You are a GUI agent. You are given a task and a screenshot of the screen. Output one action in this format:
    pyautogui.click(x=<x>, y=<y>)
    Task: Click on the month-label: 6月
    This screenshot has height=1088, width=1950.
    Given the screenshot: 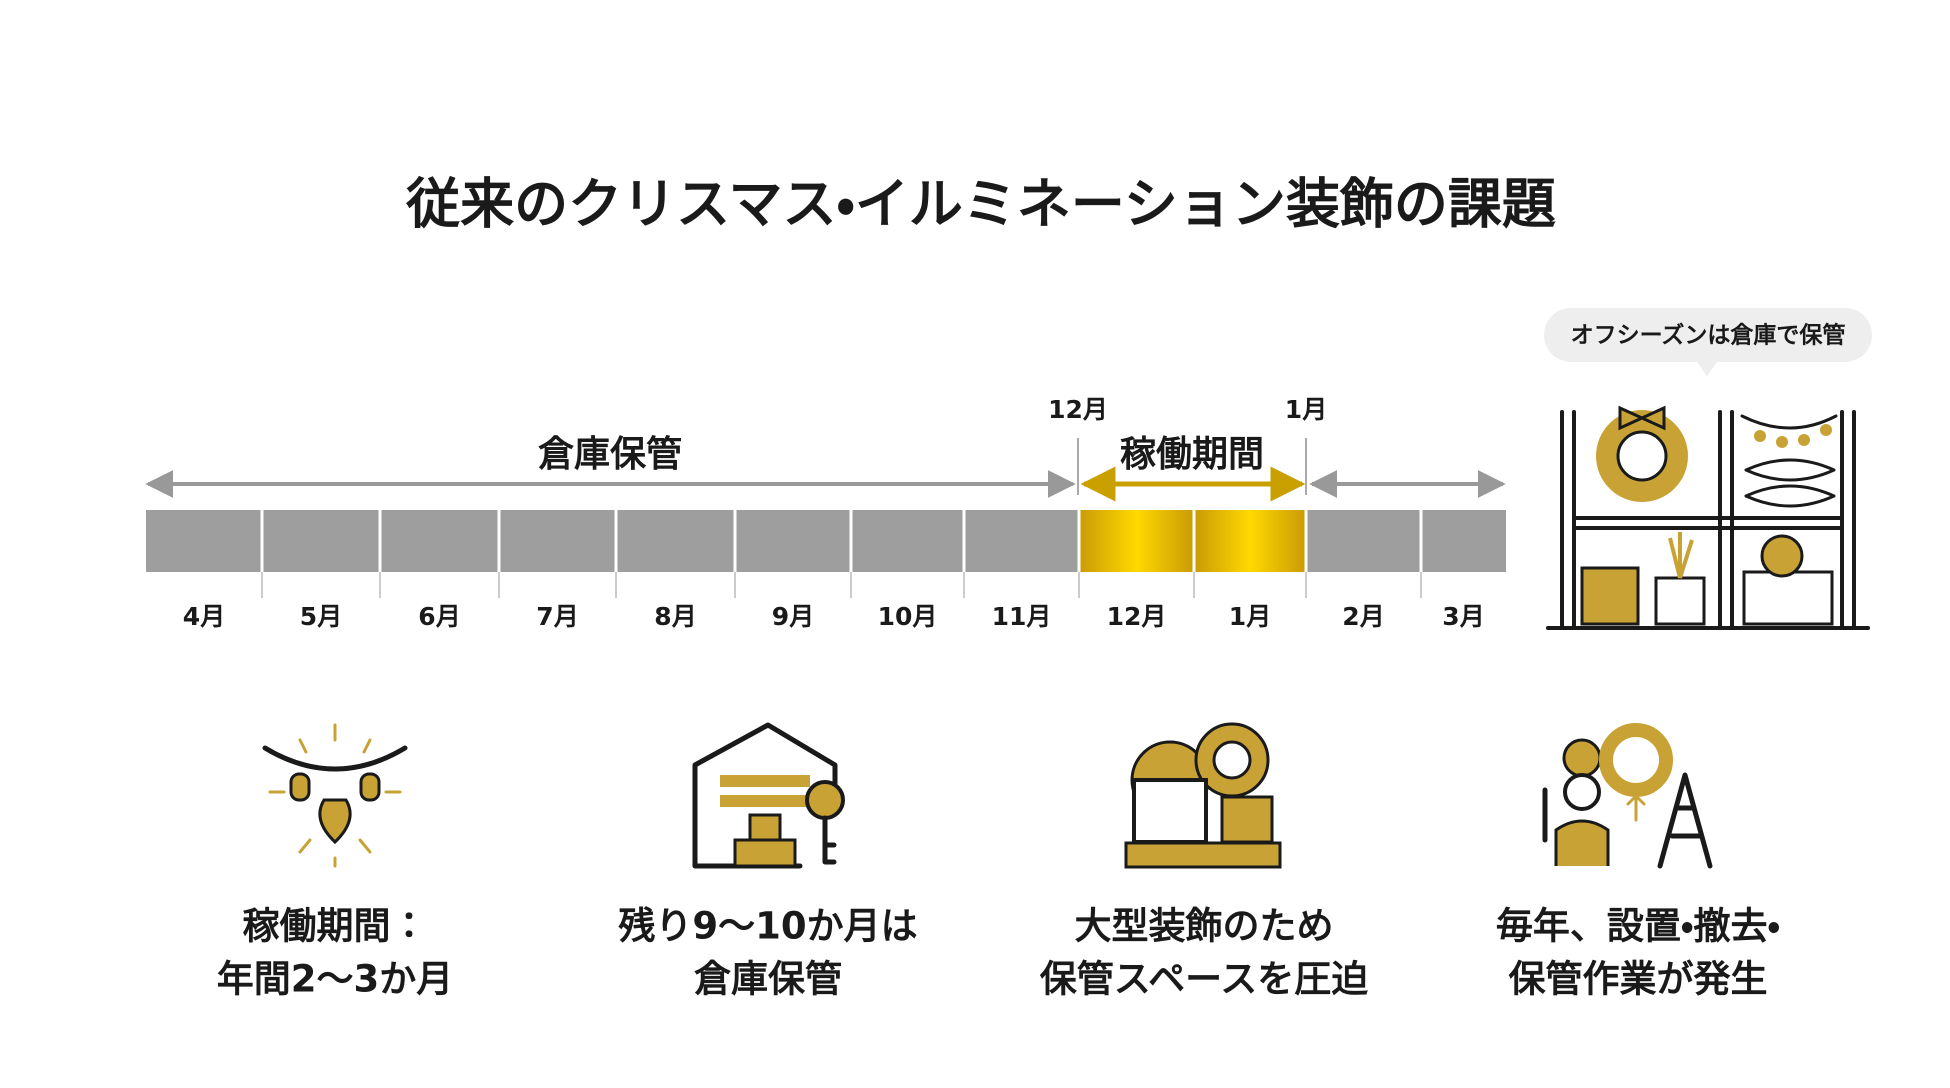 What is the action you would take?
    pyautogui.click(x=439, y=616)
    